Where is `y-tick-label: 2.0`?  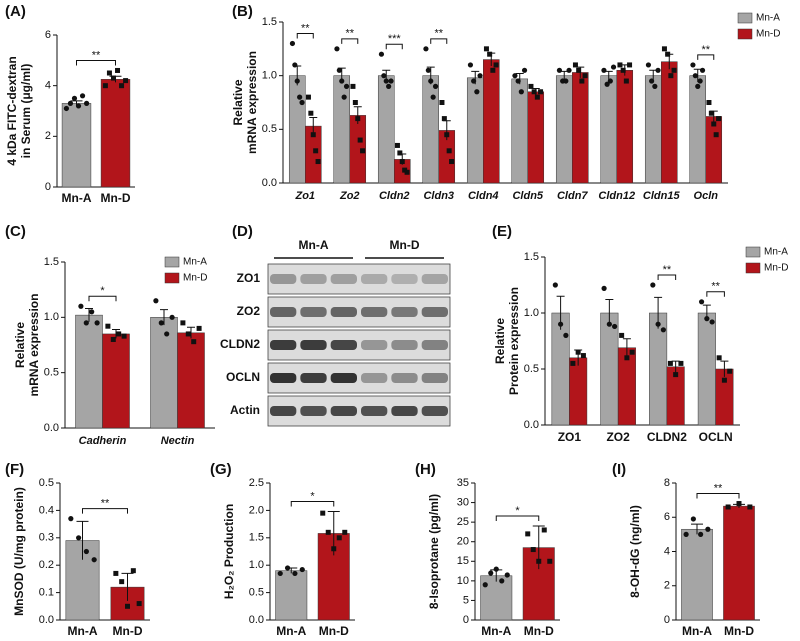 y-tick-label: 2.0 is located at coordinates (256, 510).